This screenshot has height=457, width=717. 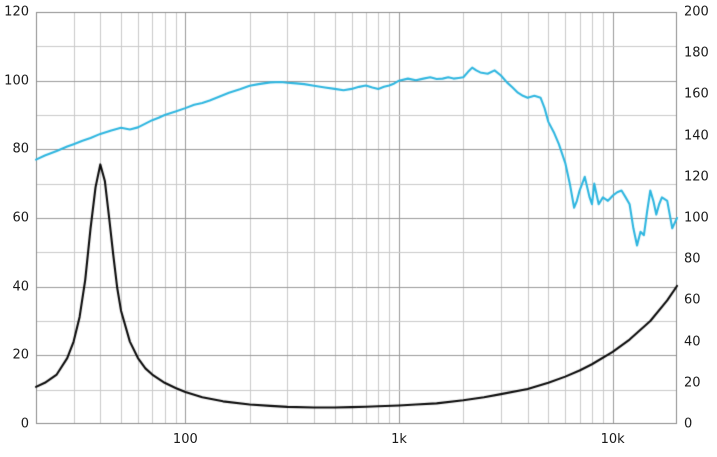 What do you see at coordinates (20, 149) in the screenshot?
I see `y-left-tick-label: 80` at bounding box center [20, 149].